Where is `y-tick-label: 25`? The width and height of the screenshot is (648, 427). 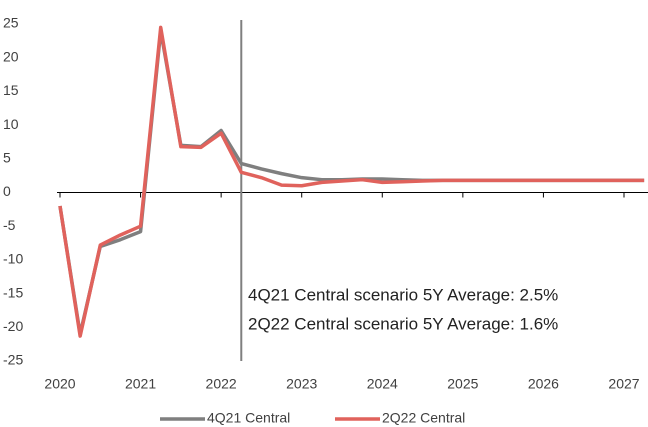 y-tick-label: 25 is located at coordinates (11, 23).